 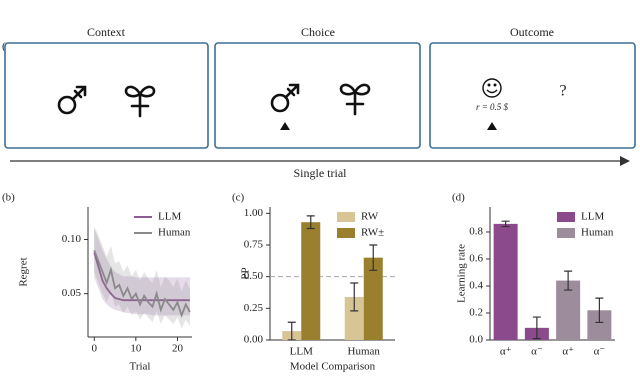 What do you see at coordinates (254, 340) in the screenshot?
I see `y-tick-label: 0.00` at bounding box center [254, 340].